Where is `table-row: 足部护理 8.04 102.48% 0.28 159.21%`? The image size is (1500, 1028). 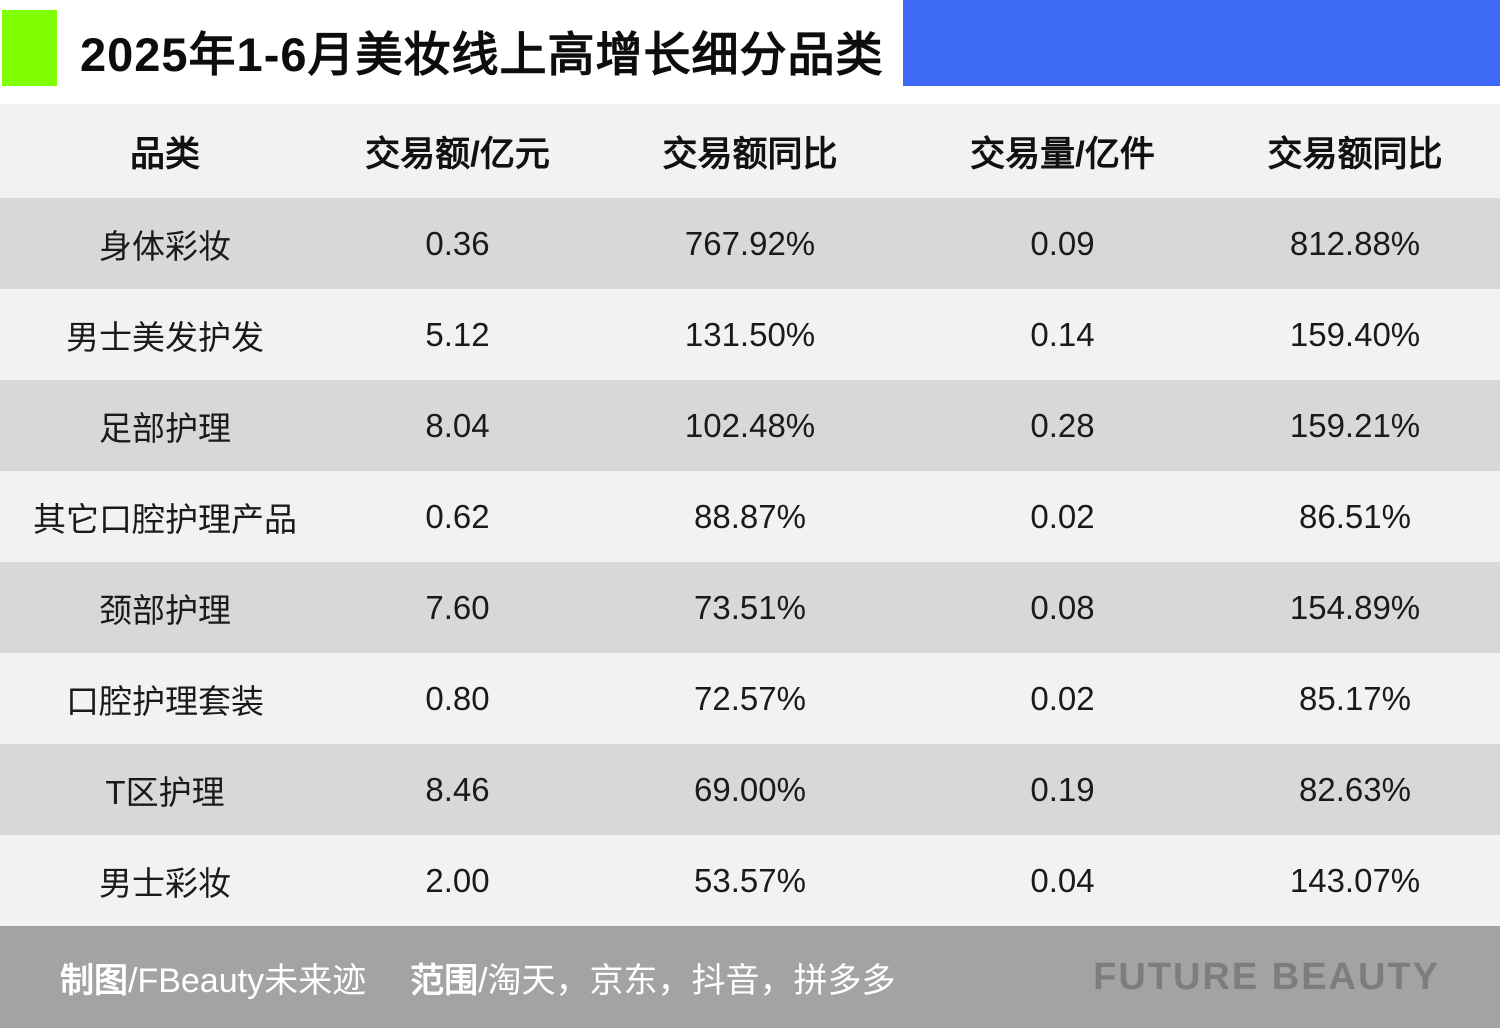
table-row: 足部护理 8.04 102.48% 0.28 159.21% is located at coordinates (750, 425).